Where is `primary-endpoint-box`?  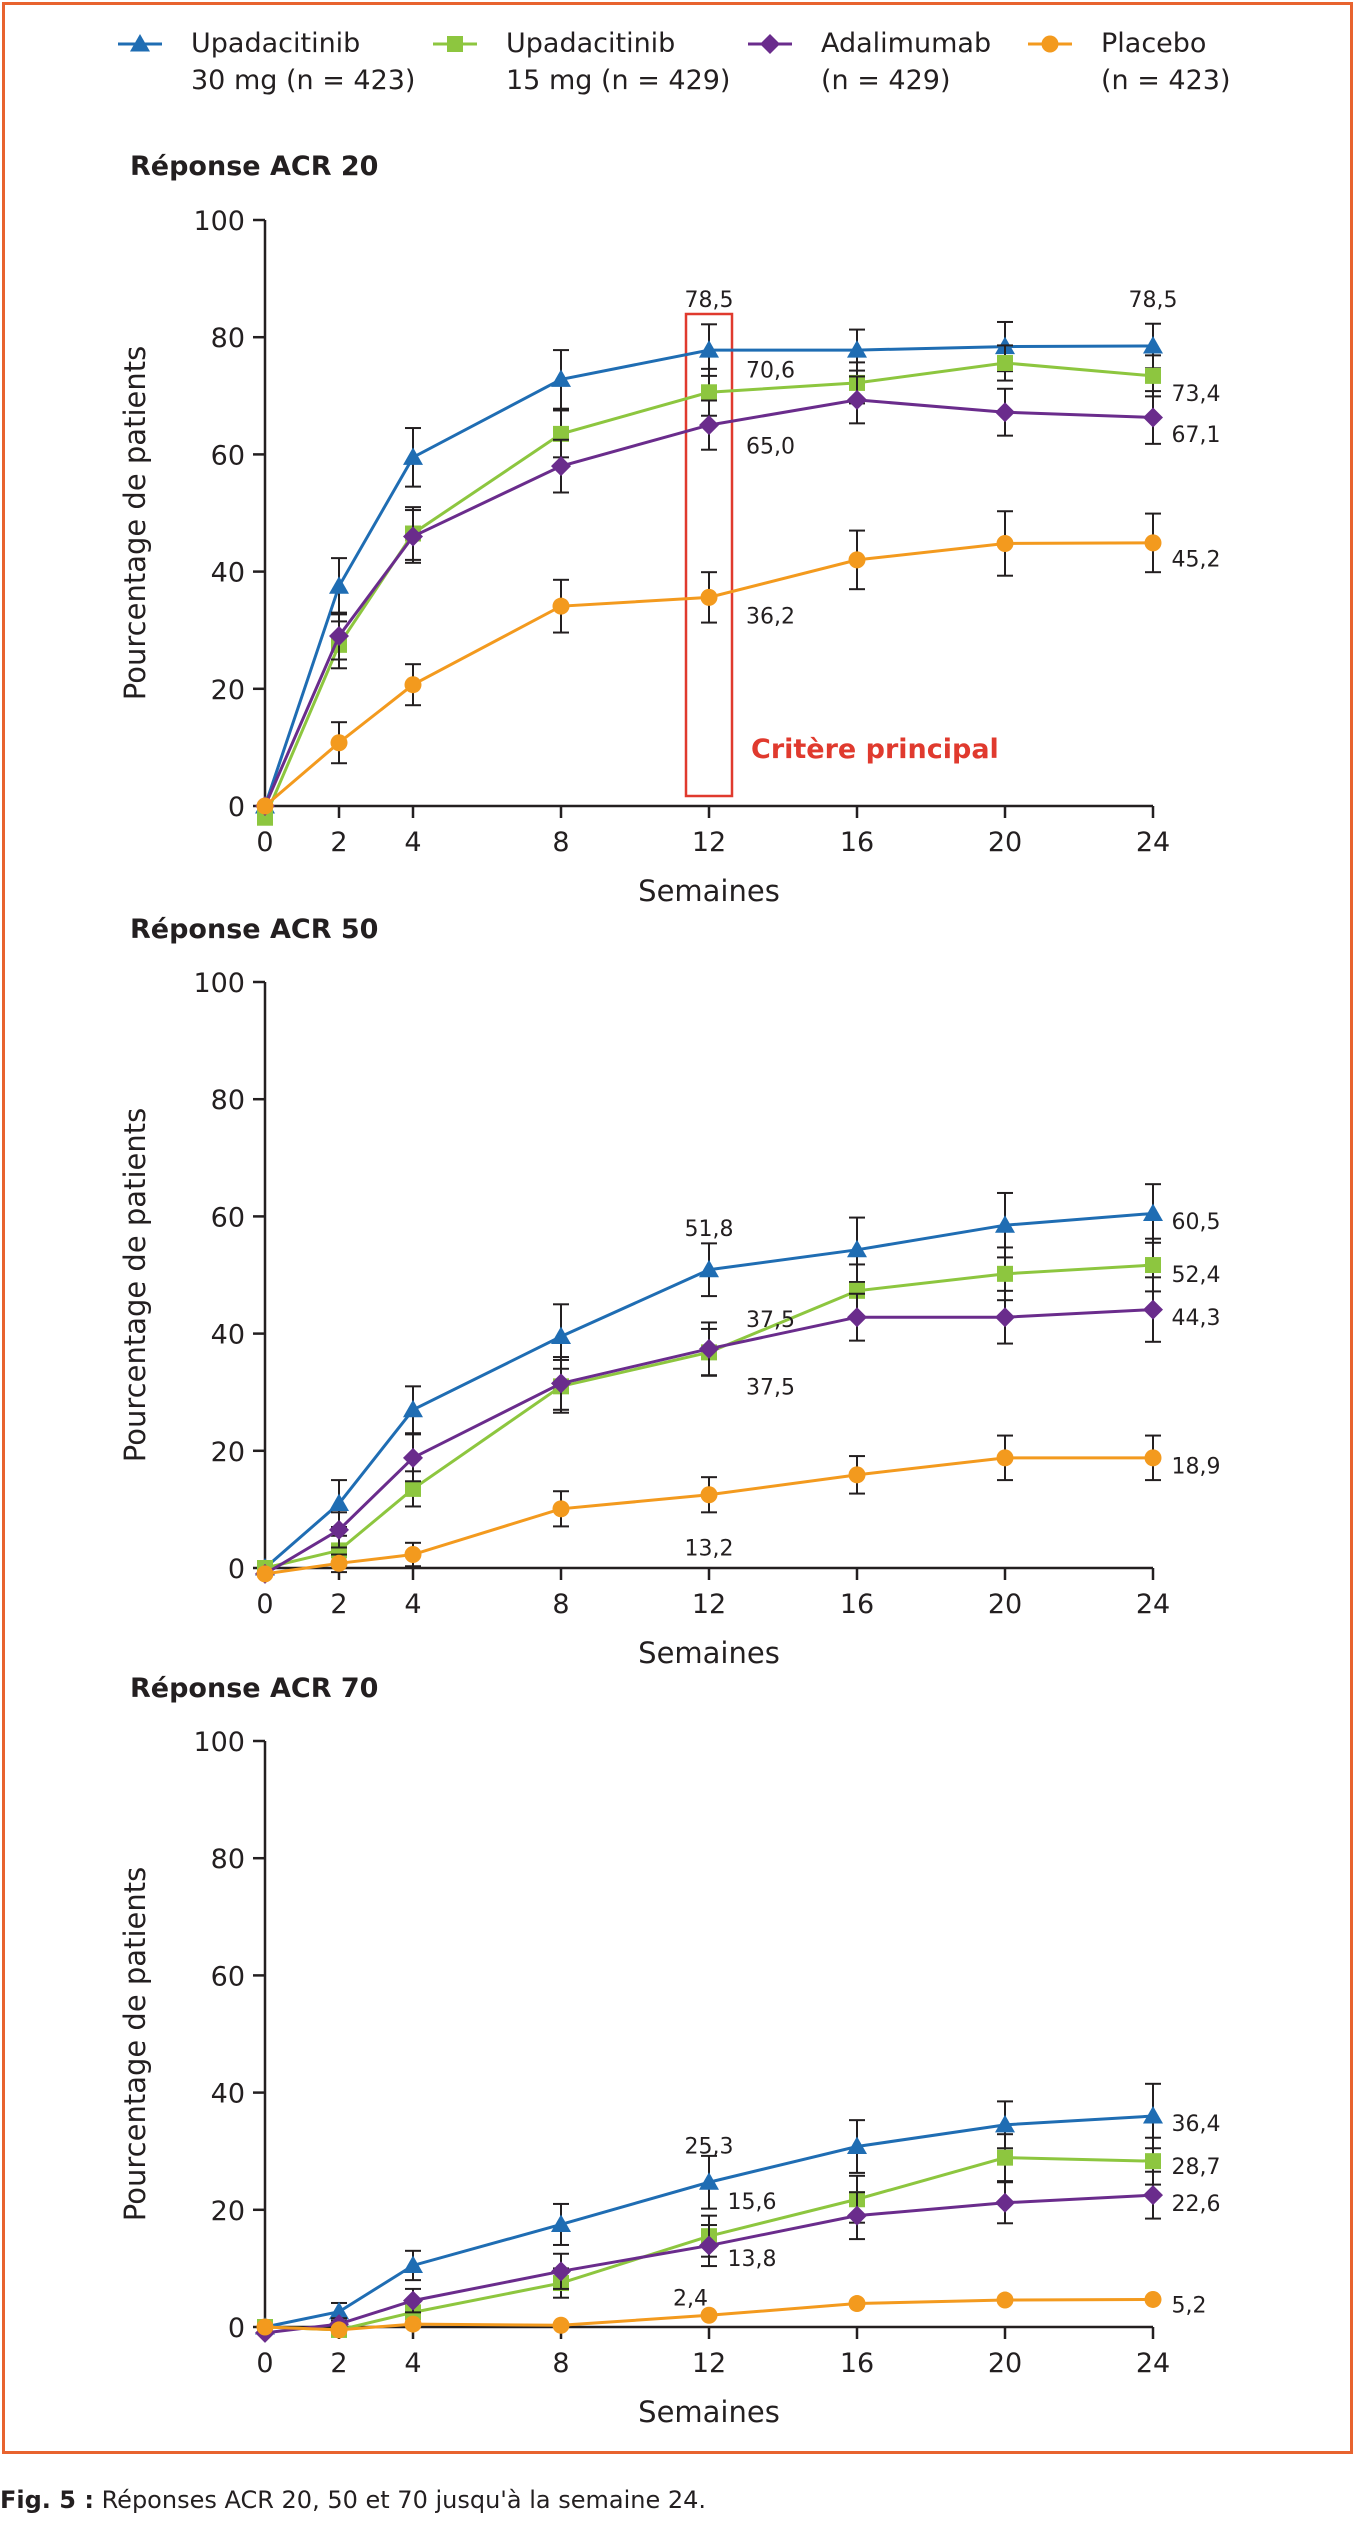
primary-endpoint-box is located at coordinates (709, 555).